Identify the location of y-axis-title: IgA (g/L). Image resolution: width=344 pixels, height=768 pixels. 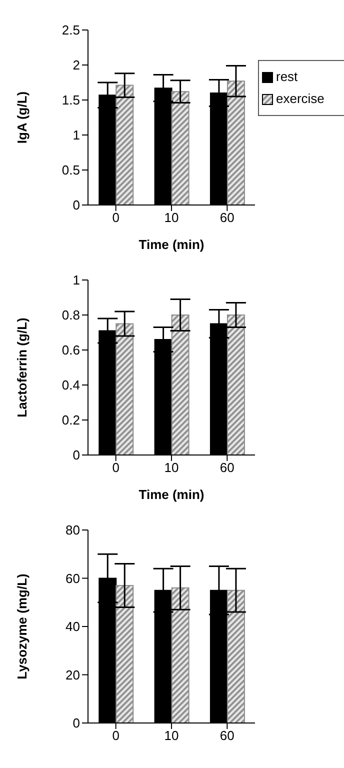
(22, 117).